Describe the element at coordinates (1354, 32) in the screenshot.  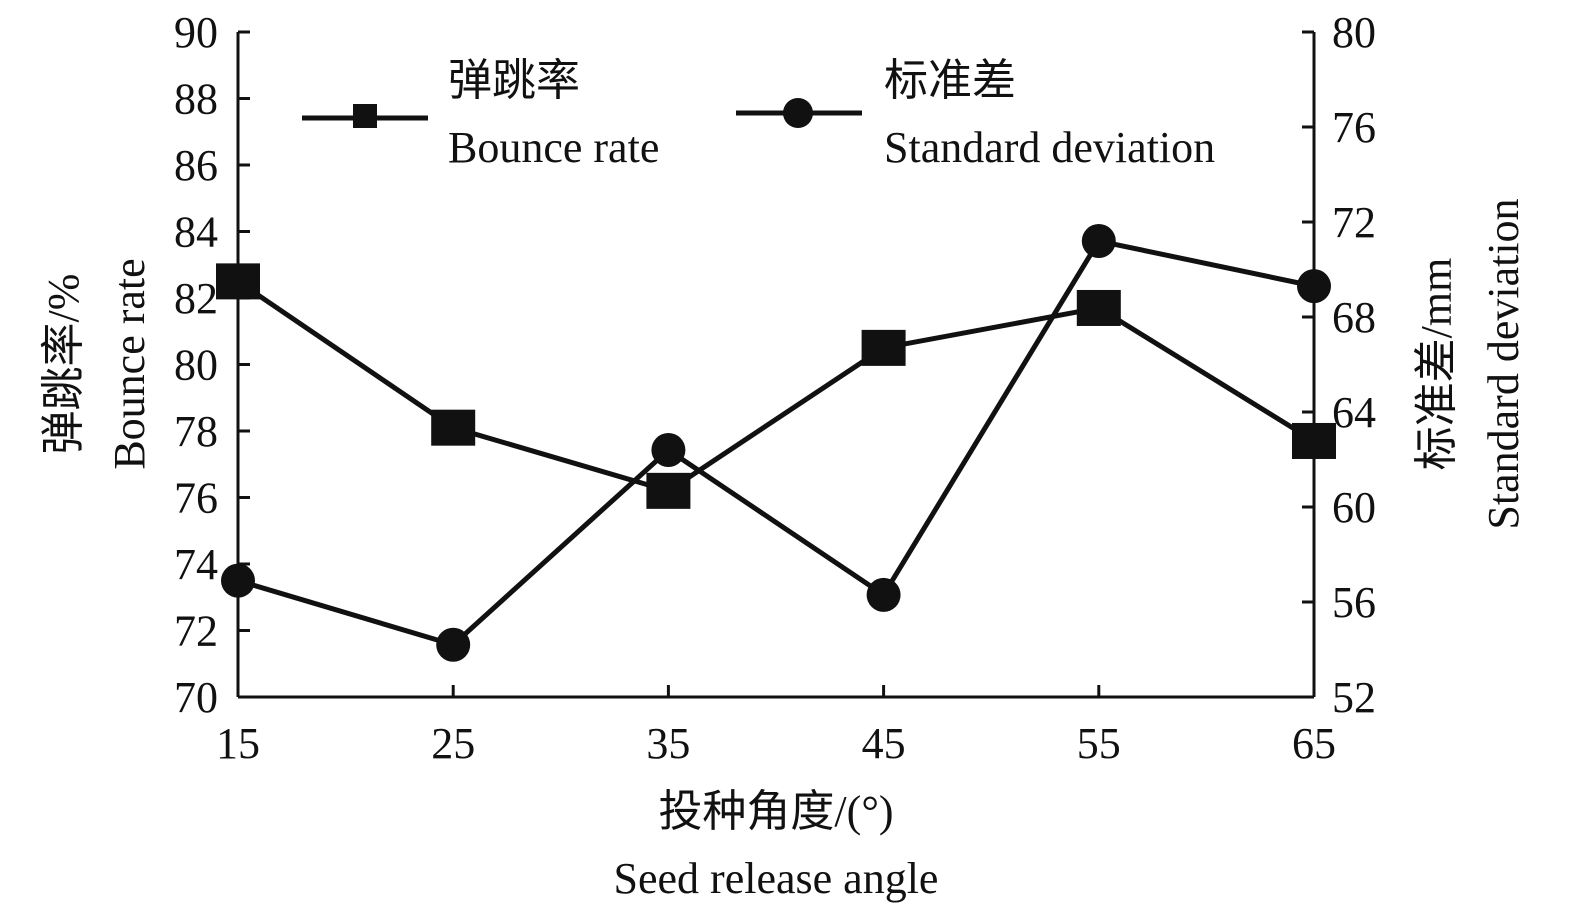
I see `right-y-tick-label: 80` at that location.